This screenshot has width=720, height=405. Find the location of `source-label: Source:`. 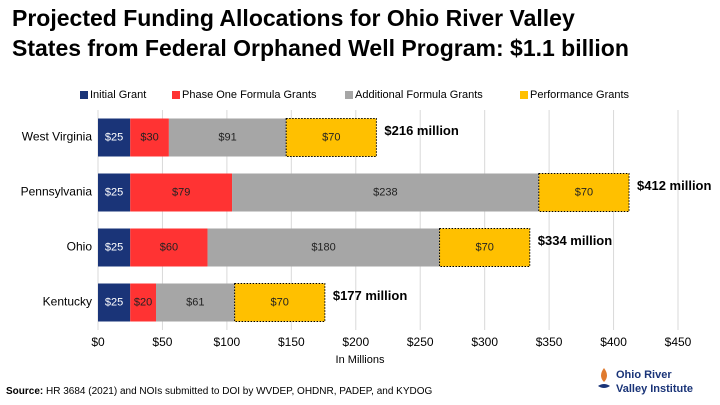

source-label: Source: is located at coordinates (24, 391).